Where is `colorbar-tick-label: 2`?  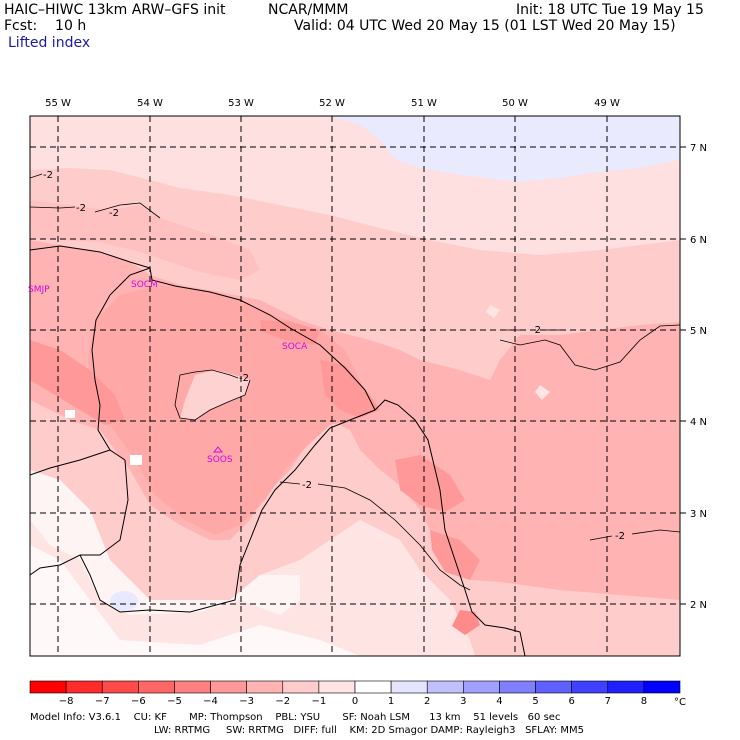 colorbar-tick-label: 2 is located at coordinates (427, 701).